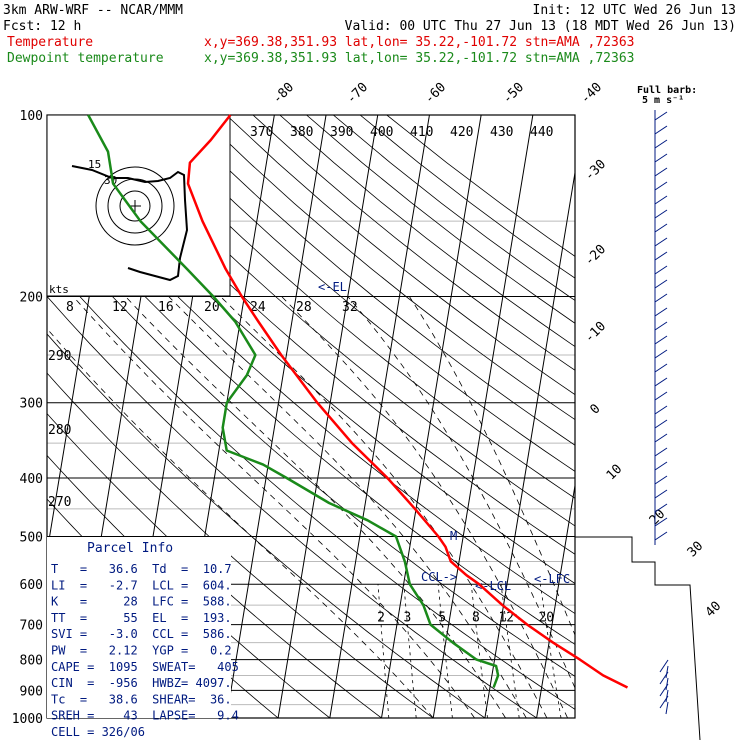  Describe the element at coordinates (141, 683) in the screenshot. I see `parcel-info-row: CIN = -956 HWBZ= 4097.` at that location.